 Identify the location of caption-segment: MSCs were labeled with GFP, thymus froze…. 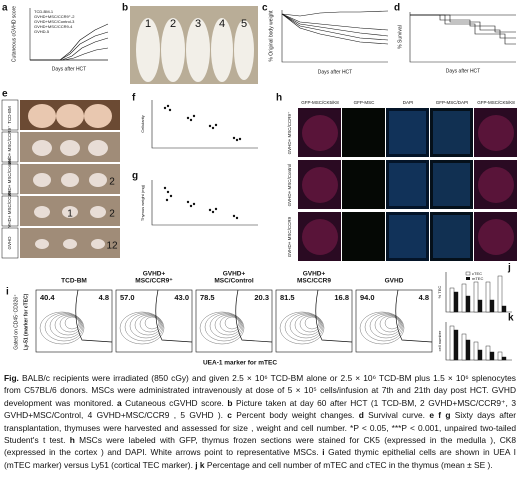
(260, 446).